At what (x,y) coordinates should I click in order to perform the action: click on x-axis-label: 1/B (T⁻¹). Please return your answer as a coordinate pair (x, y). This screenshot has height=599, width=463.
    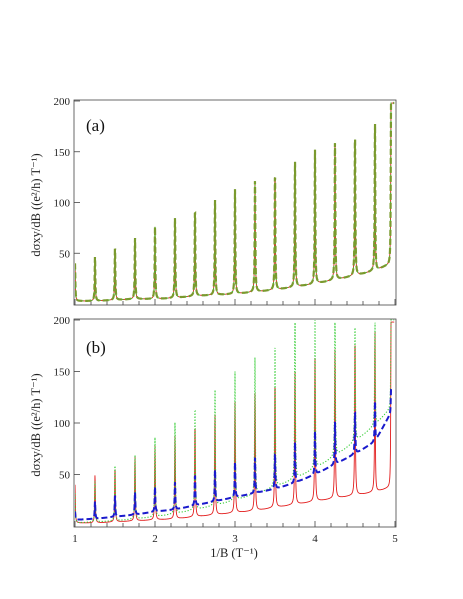
    Looking at the image, I should click on (234, 553).